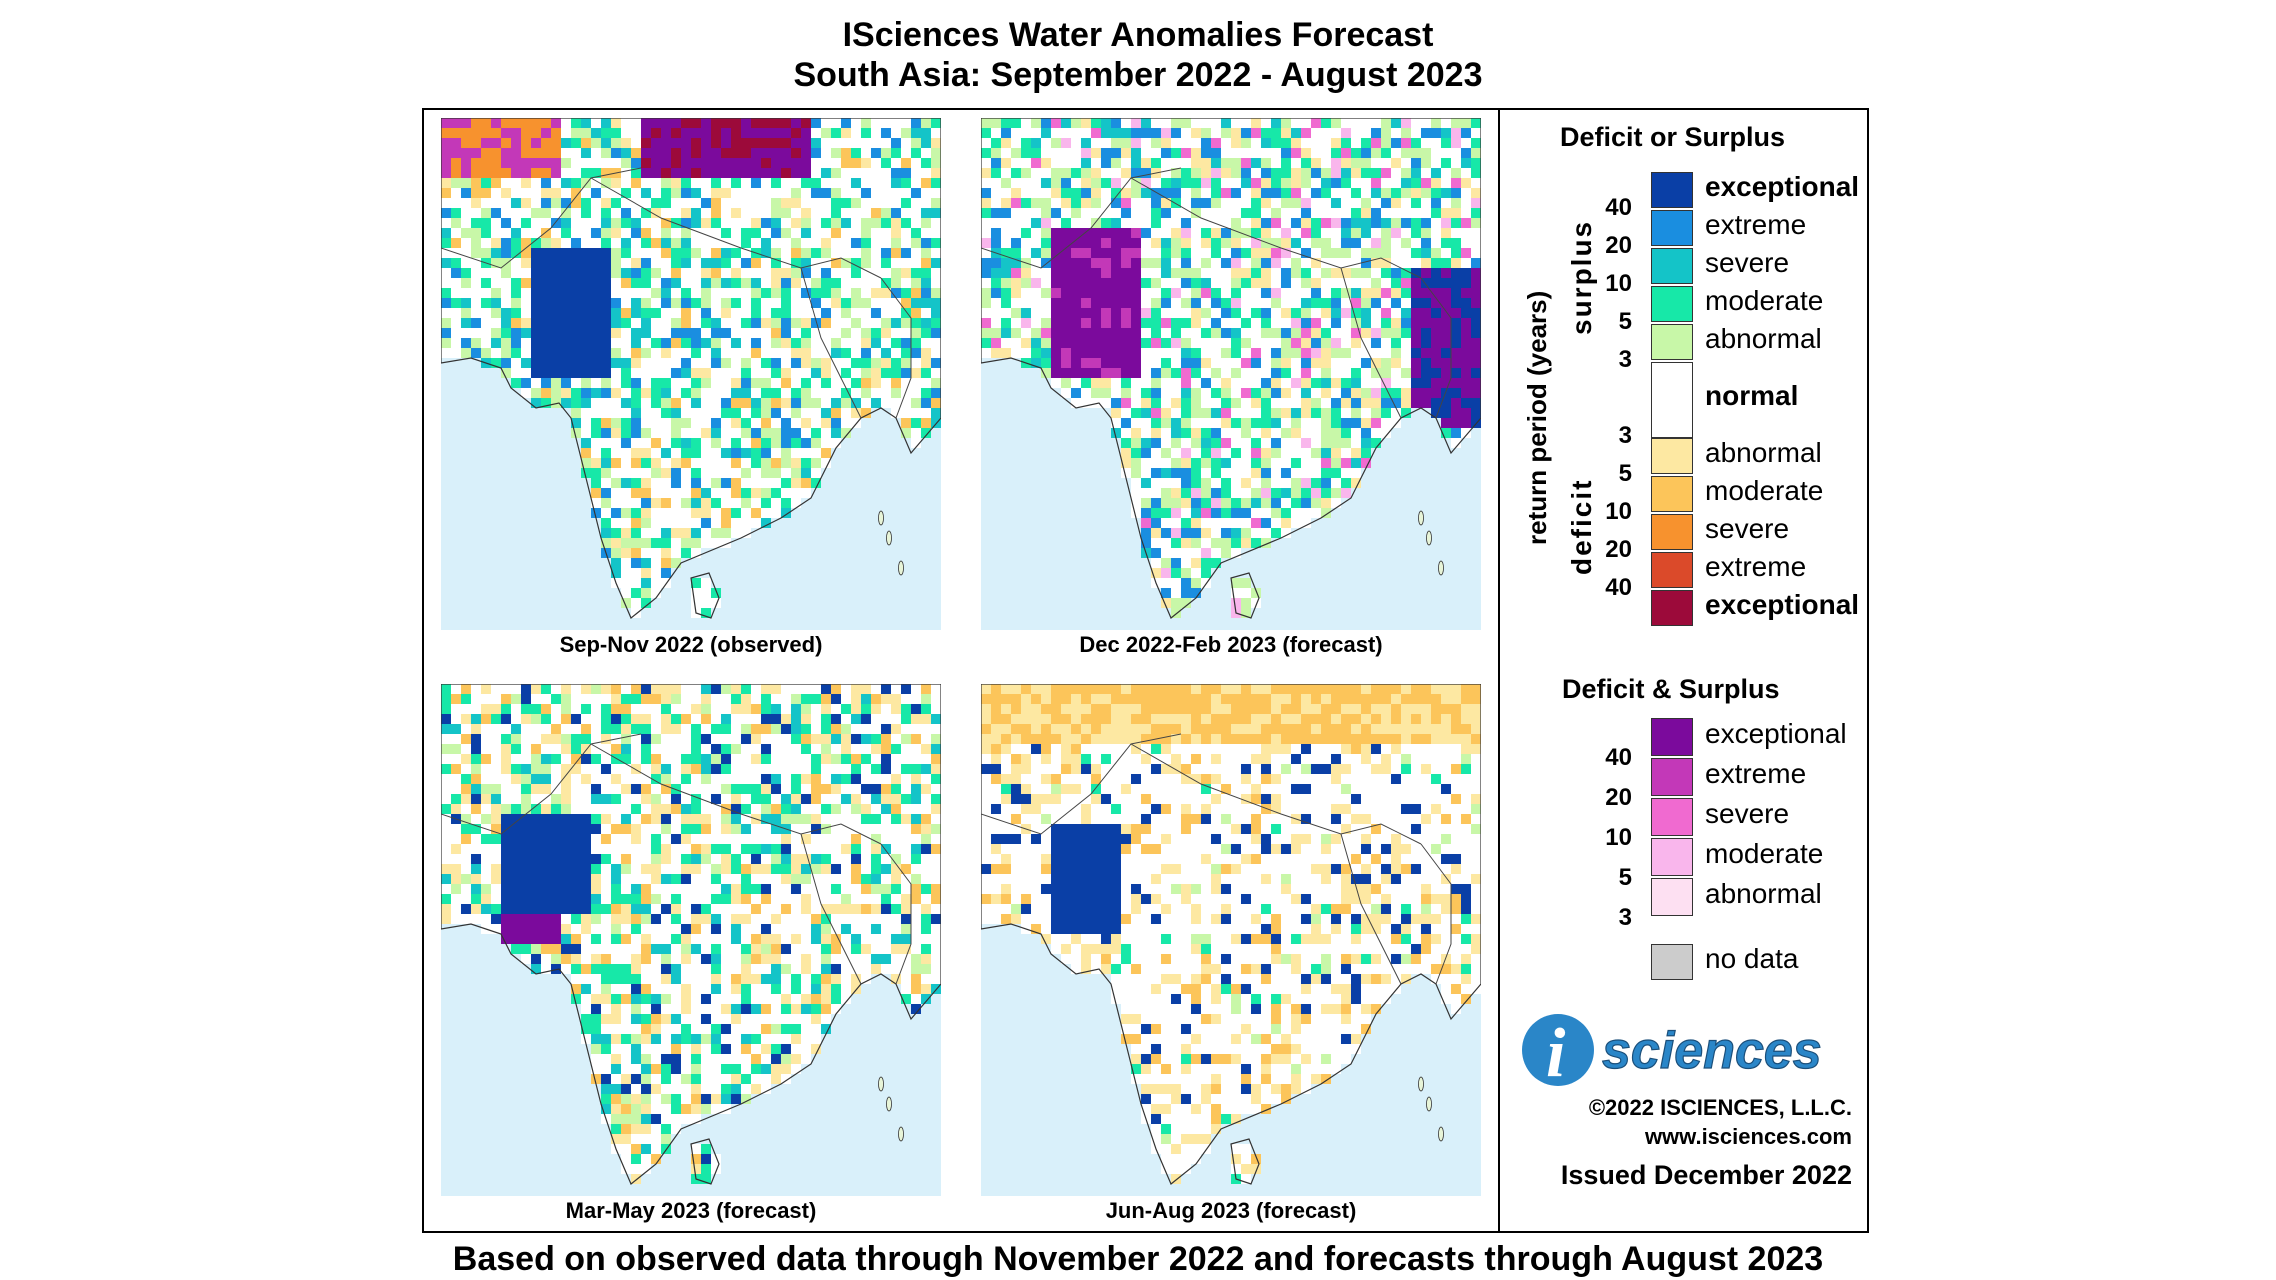 The image size is (2276, 1280). What do you see at coordinates (1625, 321) in the screenshot?
I see `legend-year-top-5: 5` at bounding box center [1625, 321].